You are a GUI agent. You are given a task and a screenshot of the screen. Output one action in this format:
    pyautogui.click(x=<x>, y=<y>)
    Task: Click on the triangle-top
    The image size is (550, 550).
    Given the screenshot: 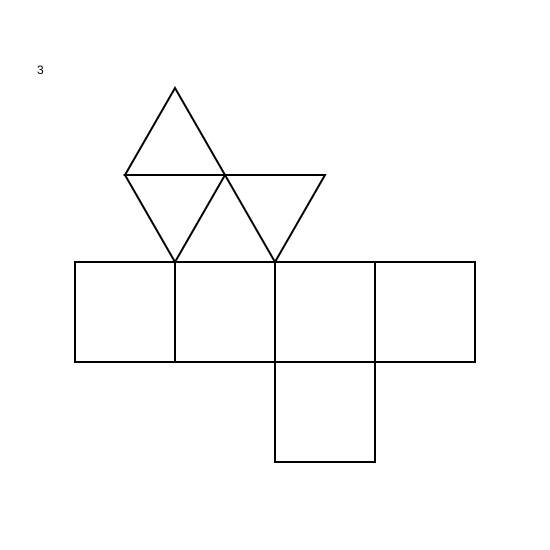 What is the action you would take?
    pyautogui.click(x=175, y=130)
    